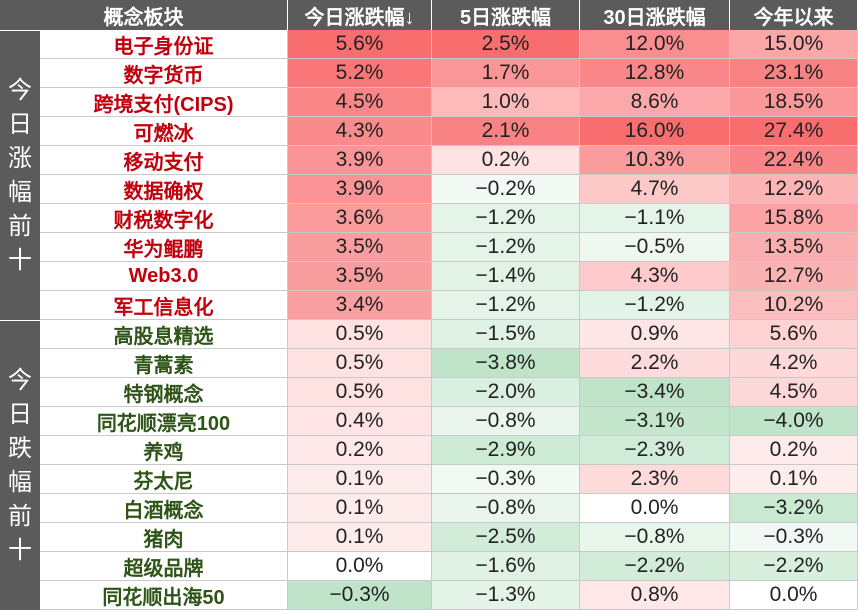  Describe the element at coordinates (506, 276) in the screenshot. I see `value-cell: −1.4%` at that location.